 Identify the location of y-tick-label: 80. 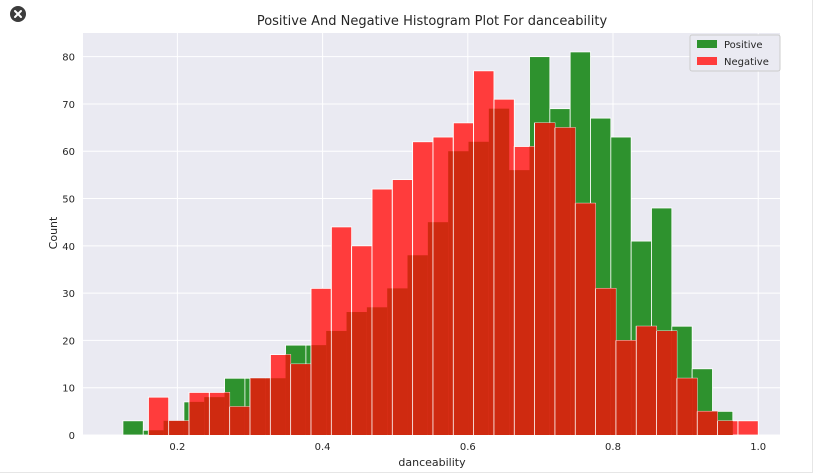
(68, 58).